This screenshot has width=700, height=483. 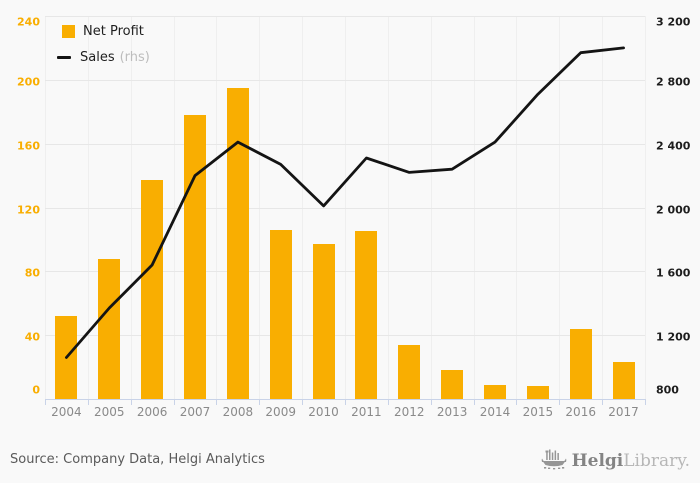 What do you see at coordinates (495, 412) in the screenshot?
I see `x-axis-label: 2014` at bounding box center [495, 412].